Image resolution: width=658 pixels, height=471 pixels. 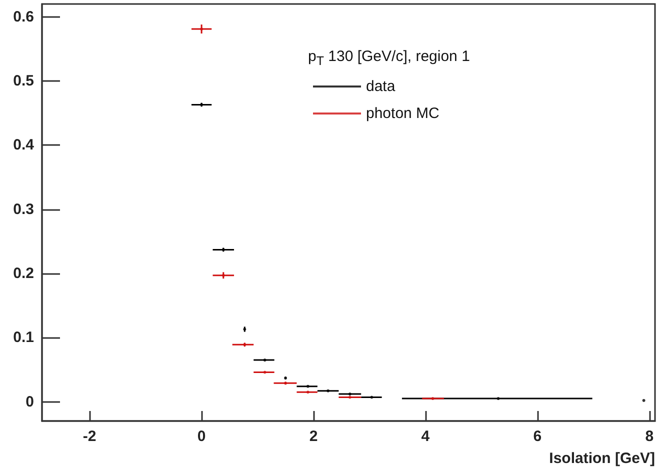 What do you see at coordinates (201, 436) in the screenshot?
I see `x-tick-label: 0` at bounding box center [201, 436].